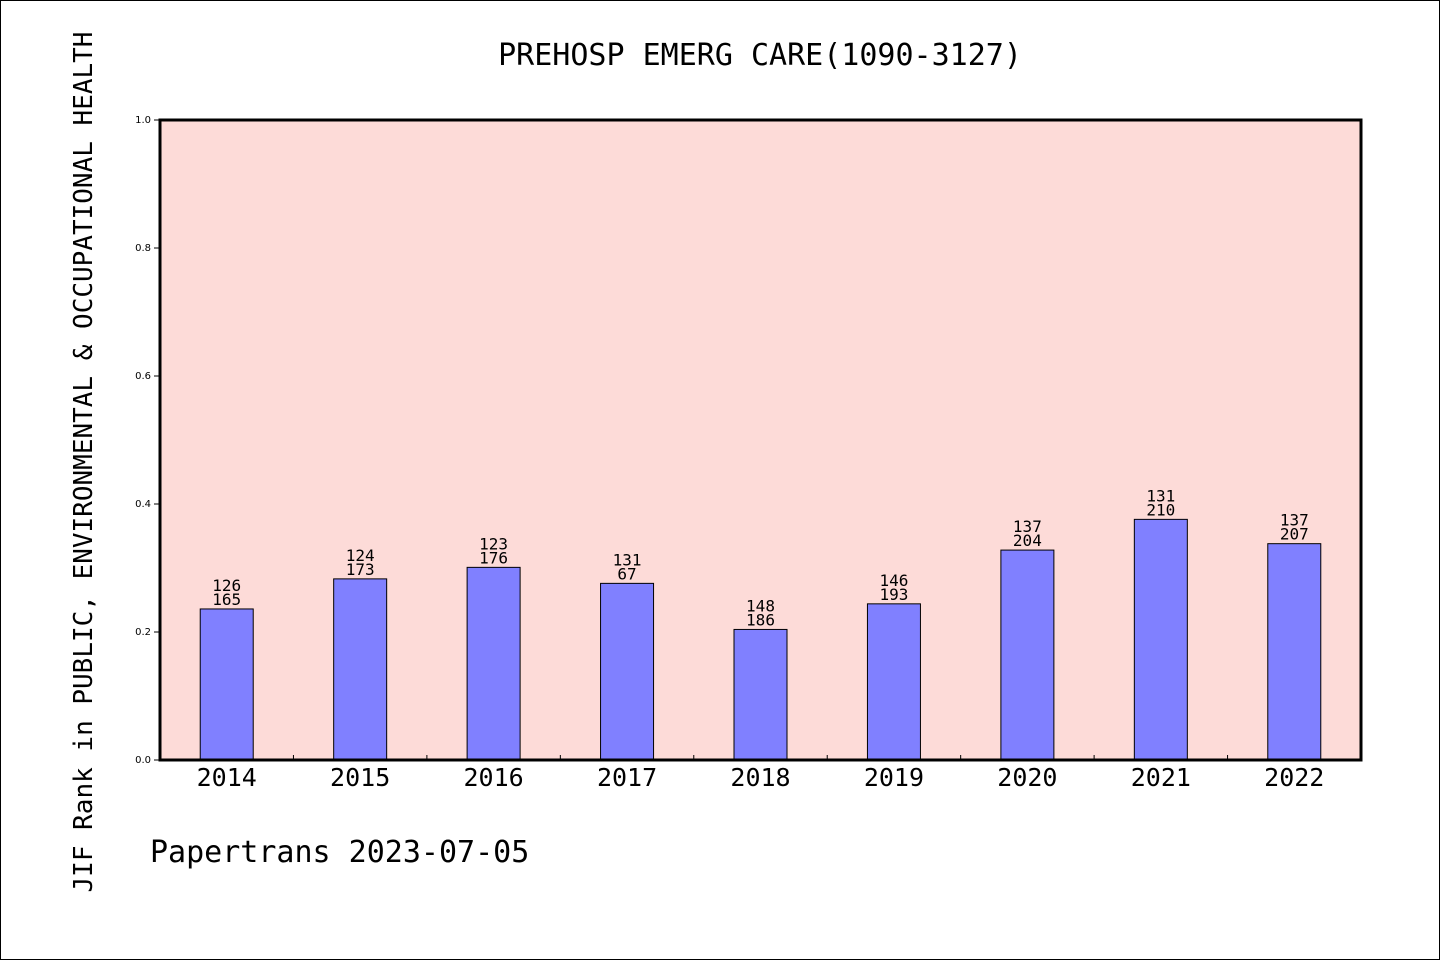 This screenshot has width=1440, height=960. I want to click on bar-label-total: 173, so click(360, 569).